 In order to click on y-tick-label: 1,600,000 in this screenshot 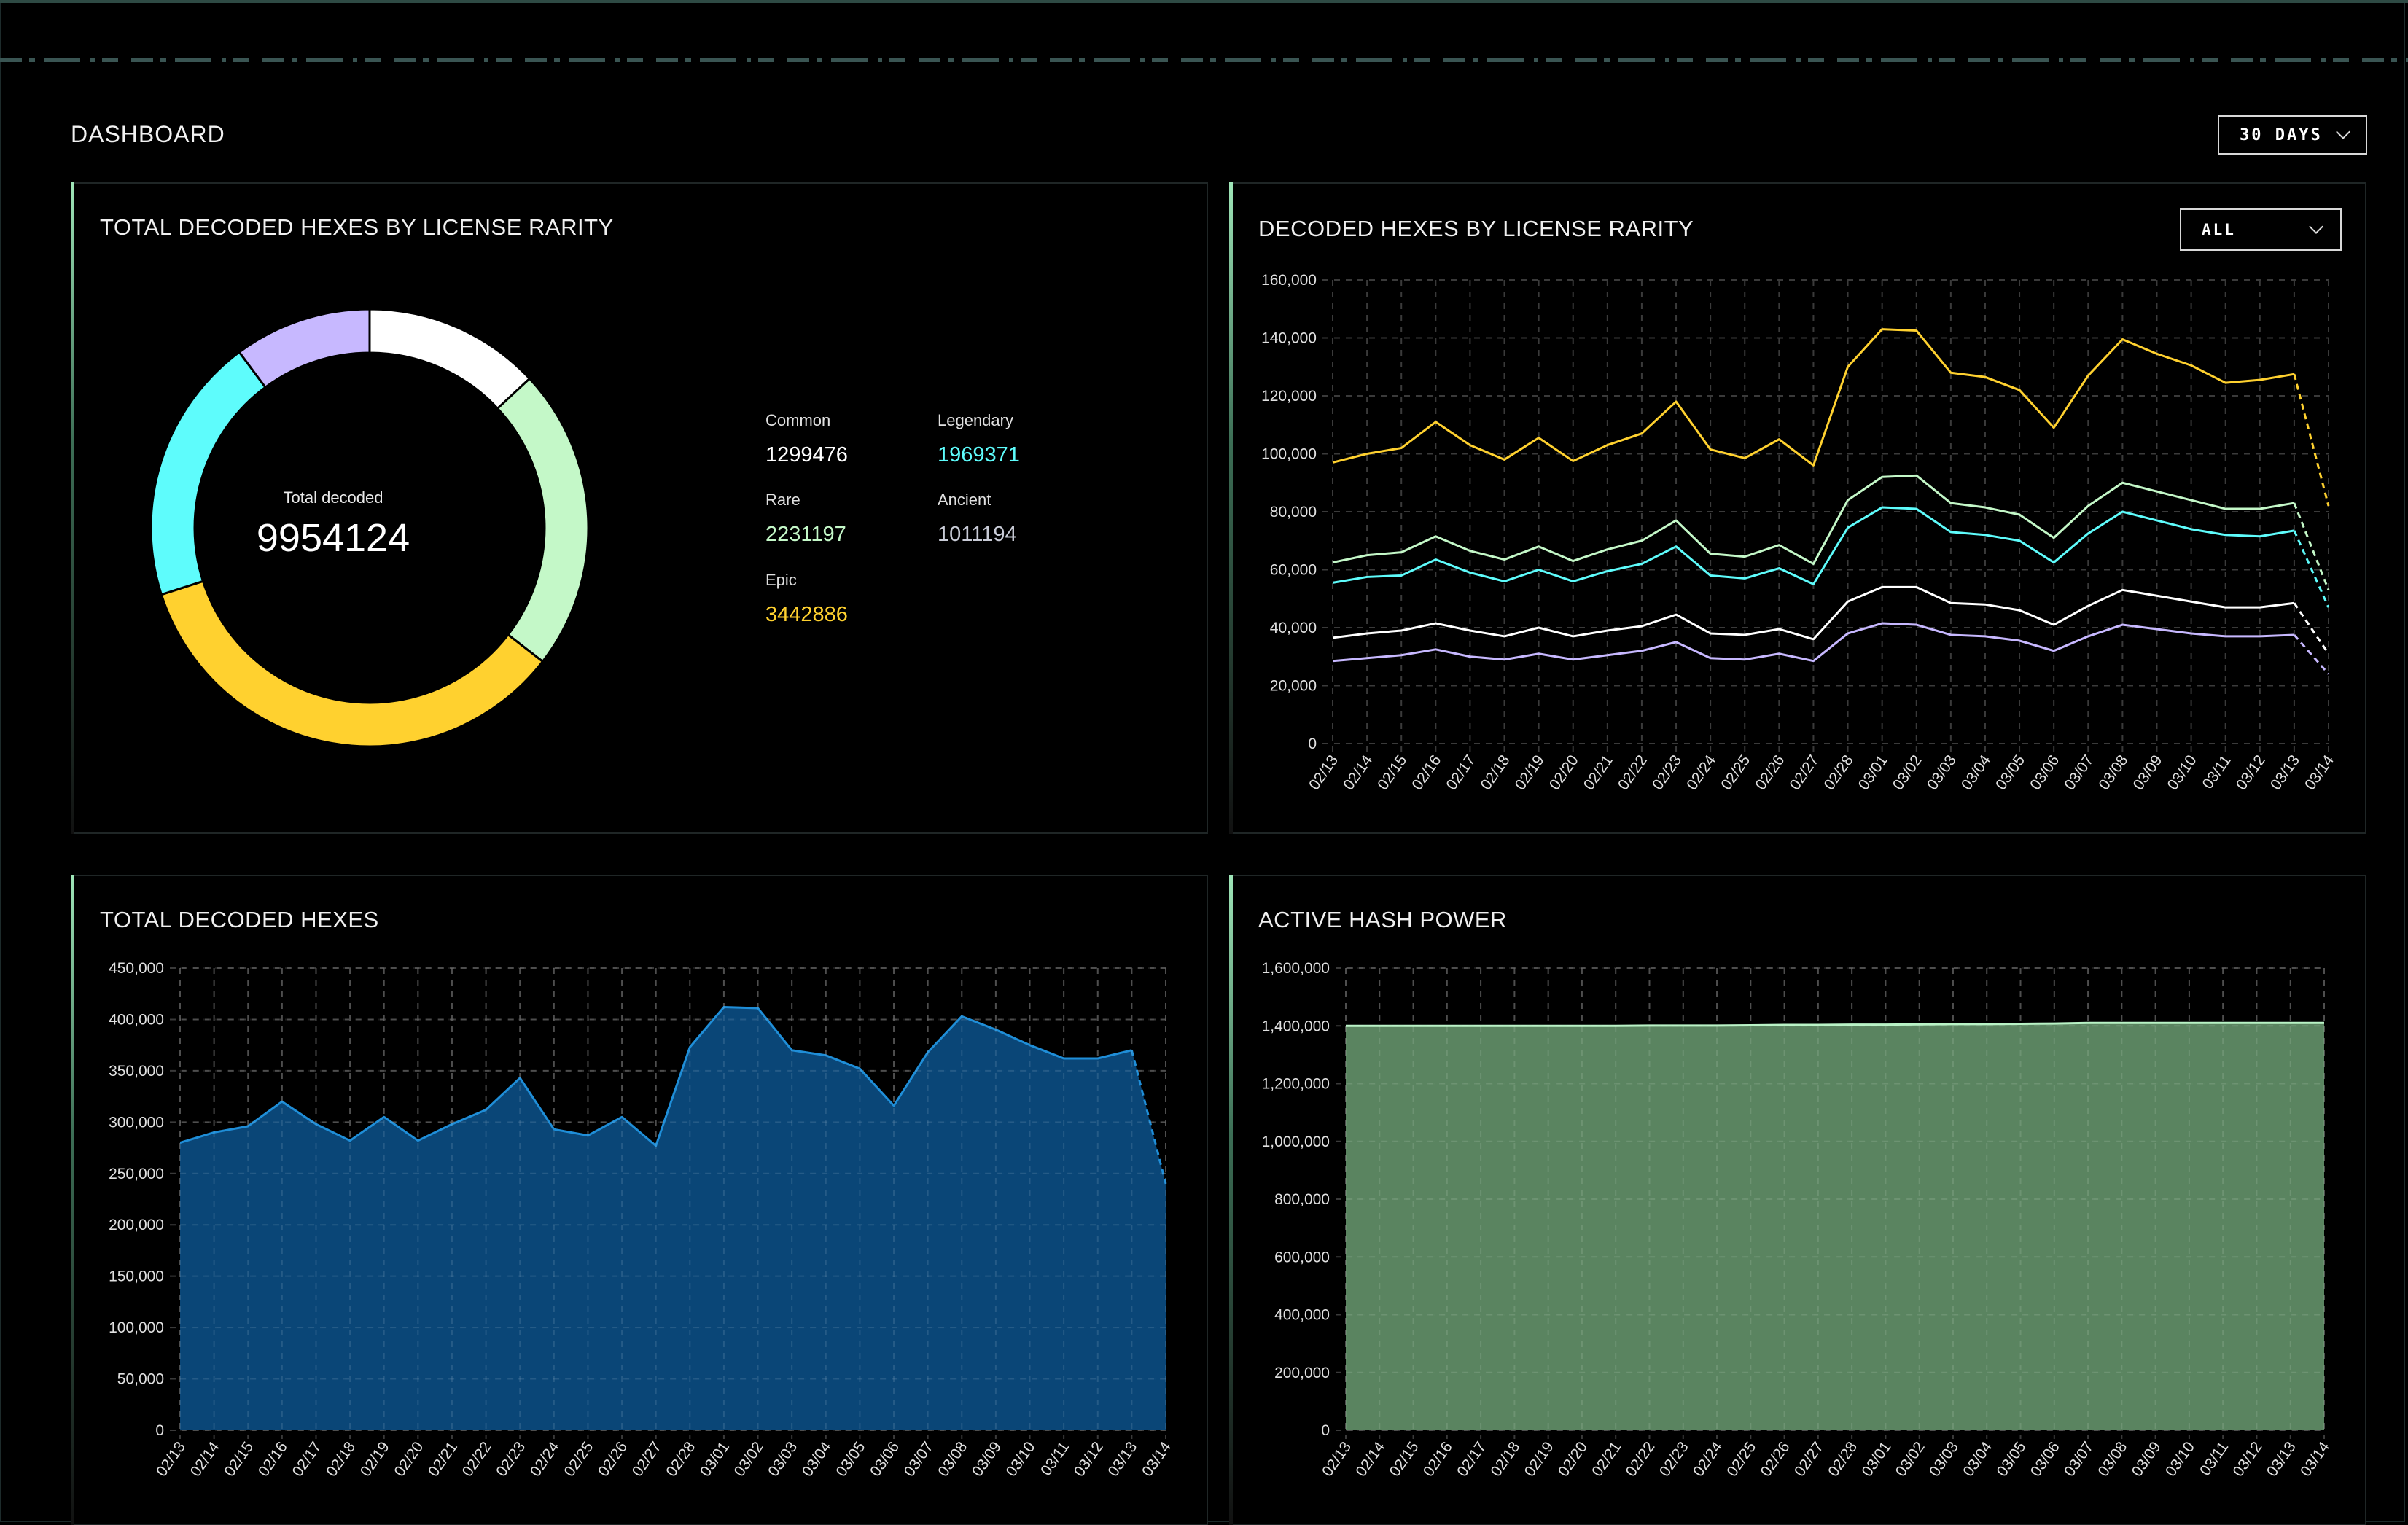, I will do `click(1296, 968)`.